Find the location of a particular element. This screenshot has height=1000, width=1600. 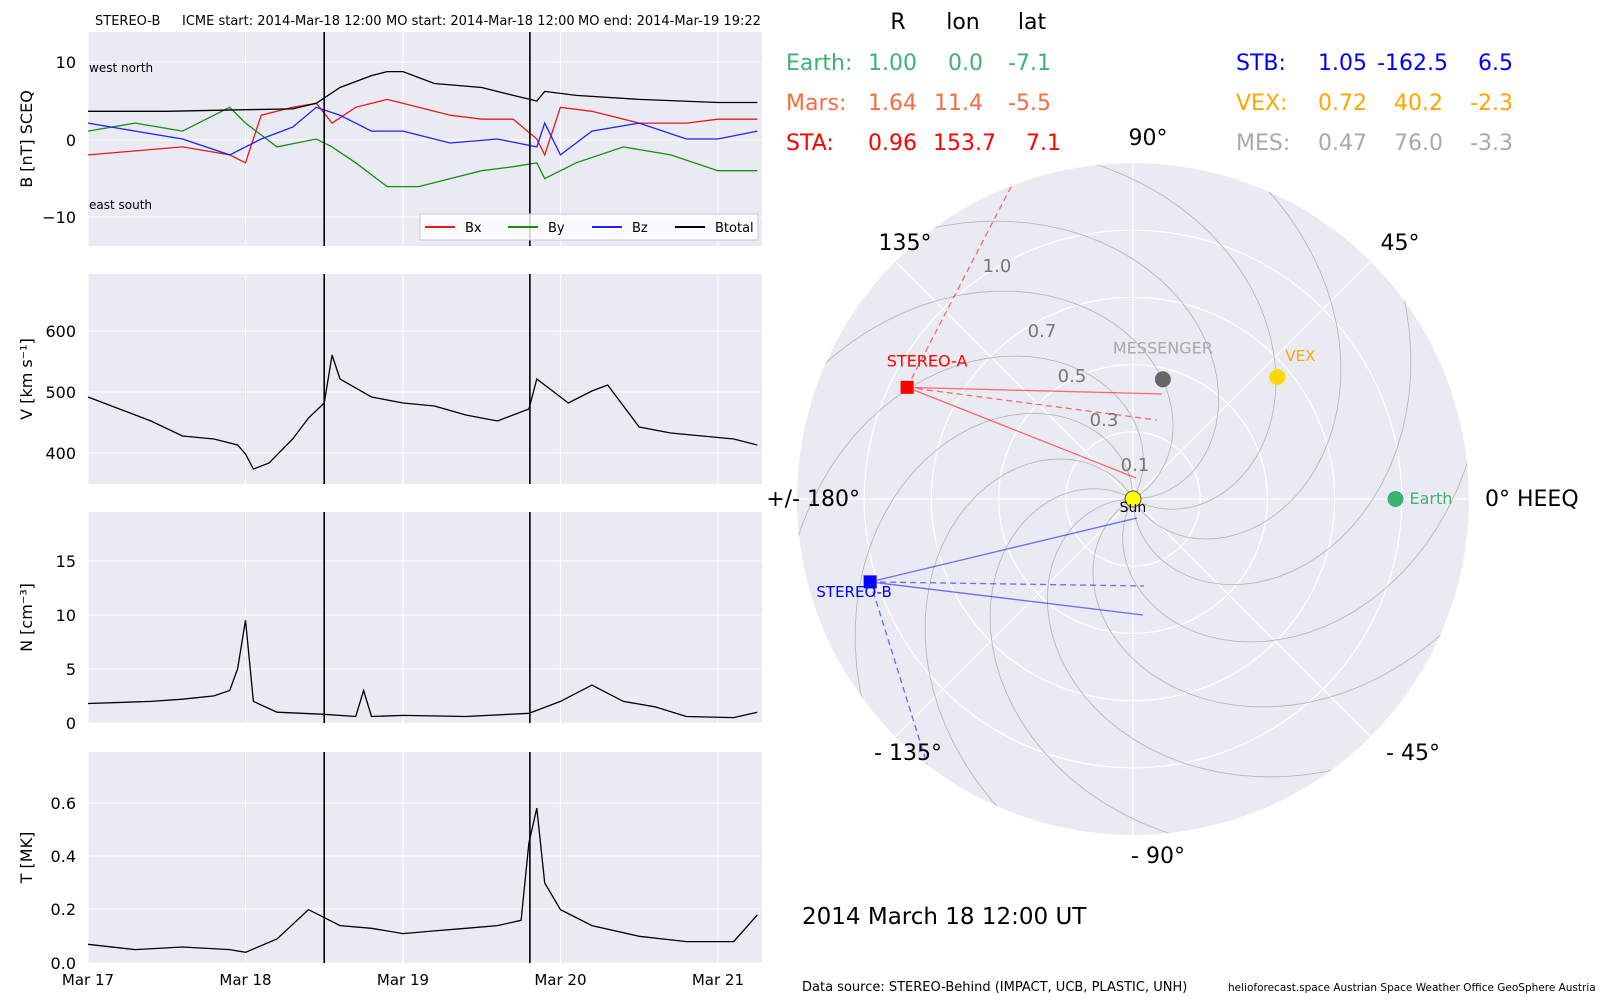

panel-2: 600 500 400 V [km s⁻¹] is located at coordinates (389, 379).